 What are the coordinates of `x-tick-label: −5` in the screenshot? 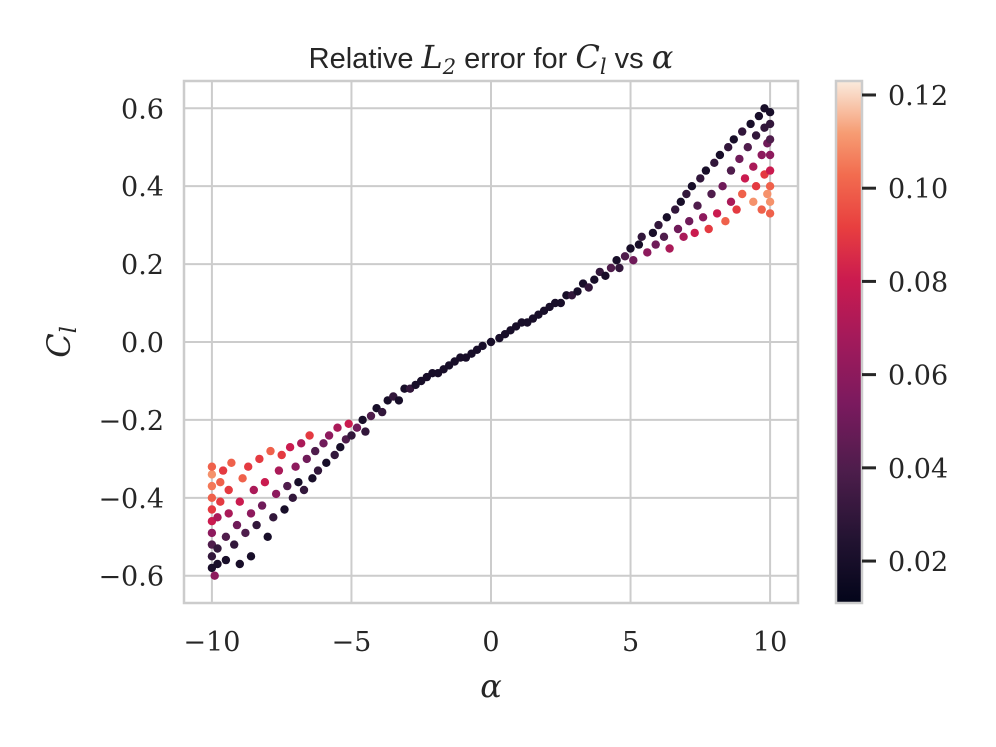 It's located at (352, 642).